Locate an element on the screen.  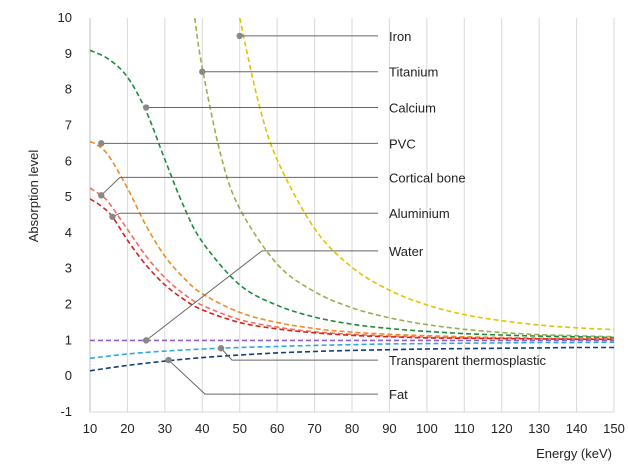
x-tick-label: 120 is located at coordinates (502, 428).